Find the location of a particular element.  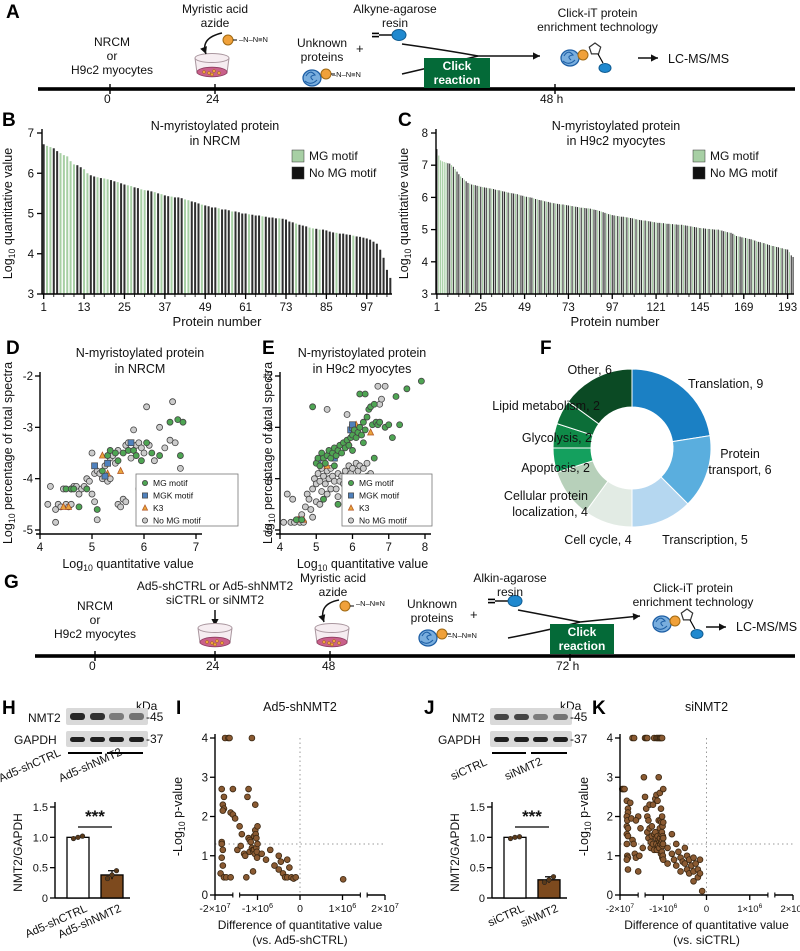

svg-text: 0.5 is located at coordinates (40, 869).